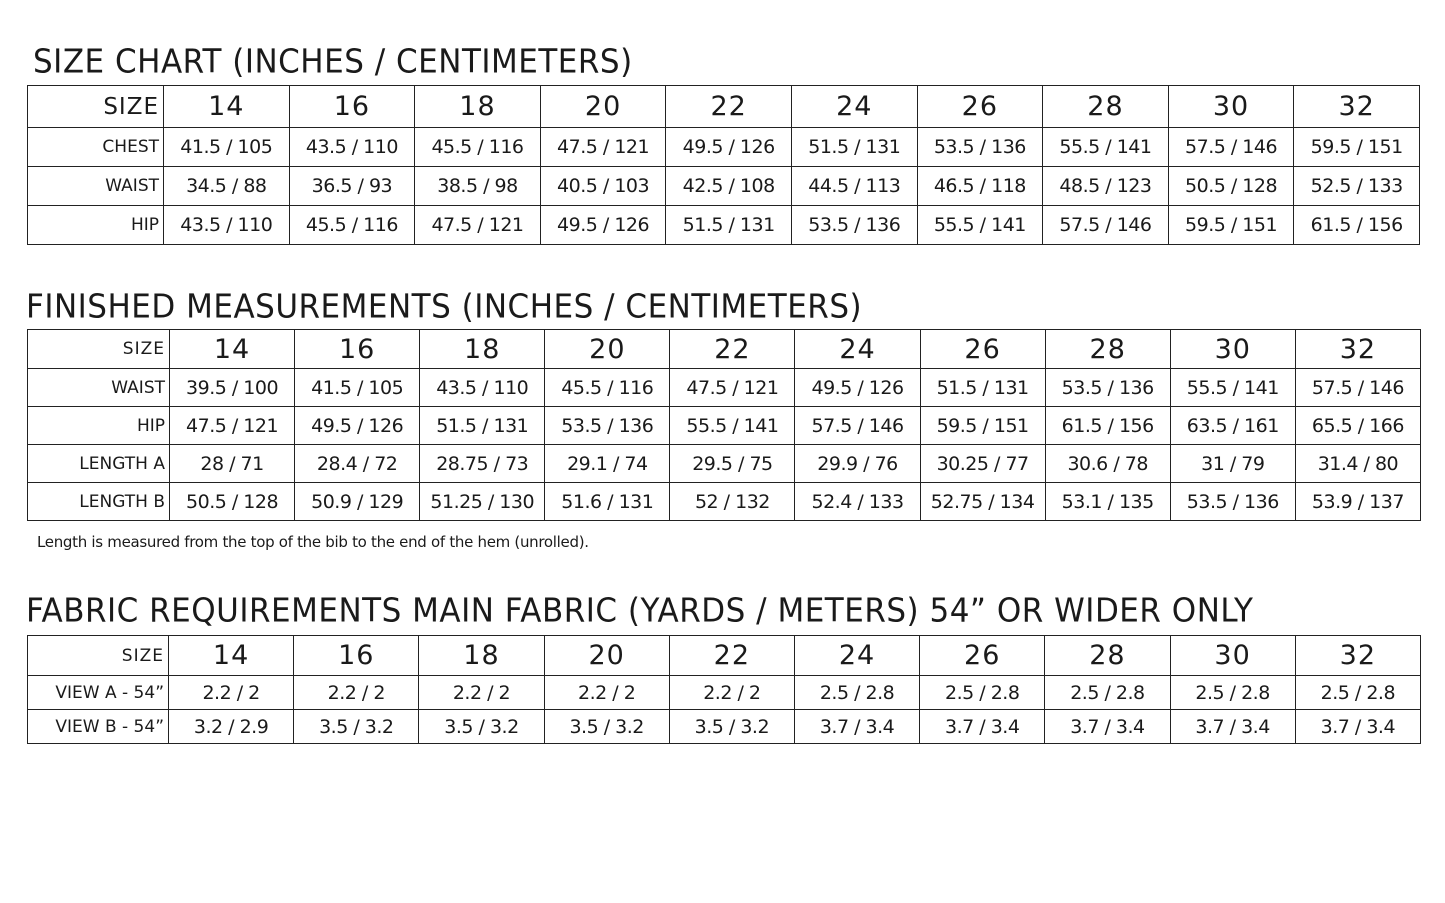  Describe the element at coordinates (1356, 186) in the screenshot. I see `table-cell: 52.5 / 133` at that location.